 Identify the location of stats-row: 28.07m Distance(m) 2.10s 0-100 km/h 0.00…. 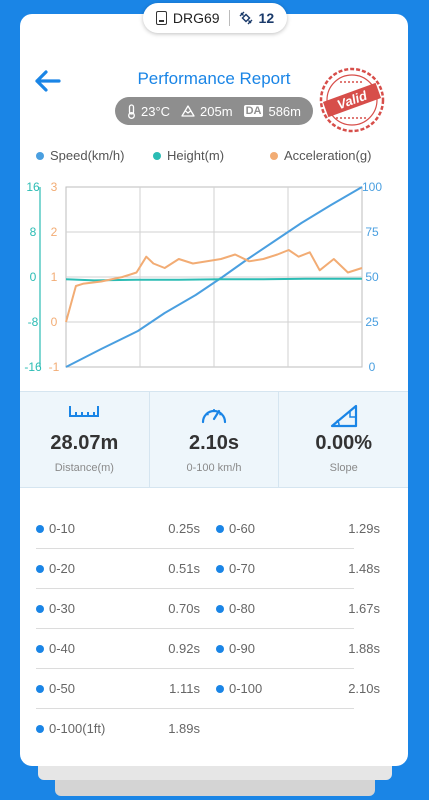
(214, 439).